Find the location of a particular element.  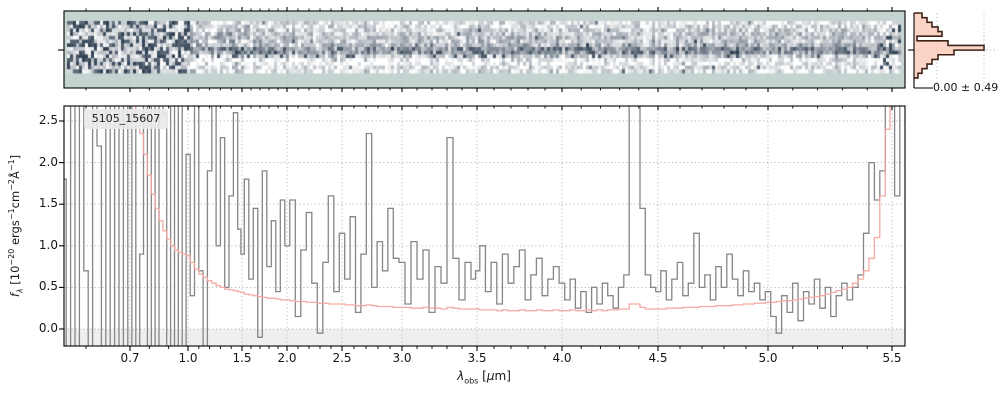

x-tick-label: 2.5 is located at coordinates (342, 358).